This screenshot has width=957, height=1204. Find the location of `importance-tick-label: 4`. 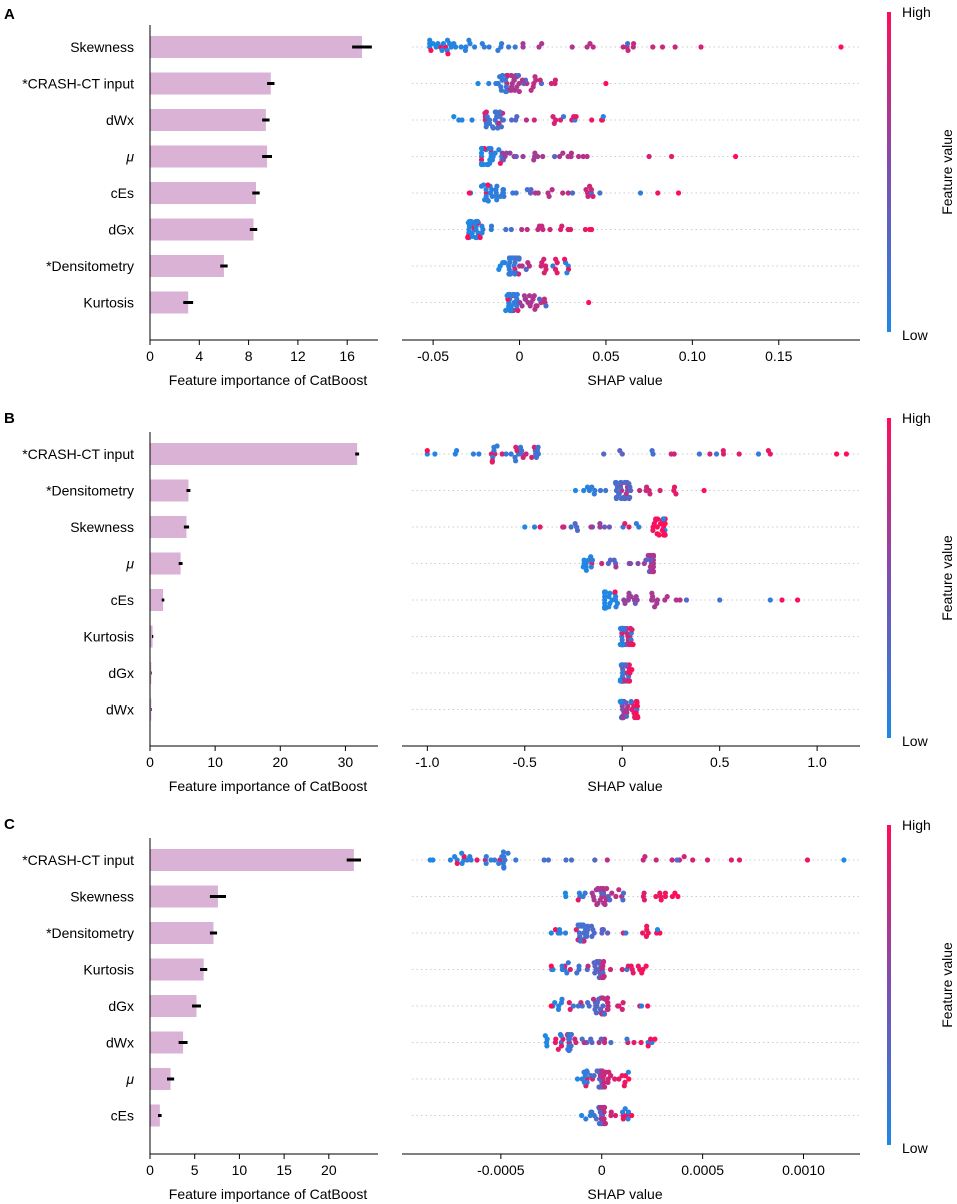

importance-tick-label: 4 is located at coordinates (199, 356).